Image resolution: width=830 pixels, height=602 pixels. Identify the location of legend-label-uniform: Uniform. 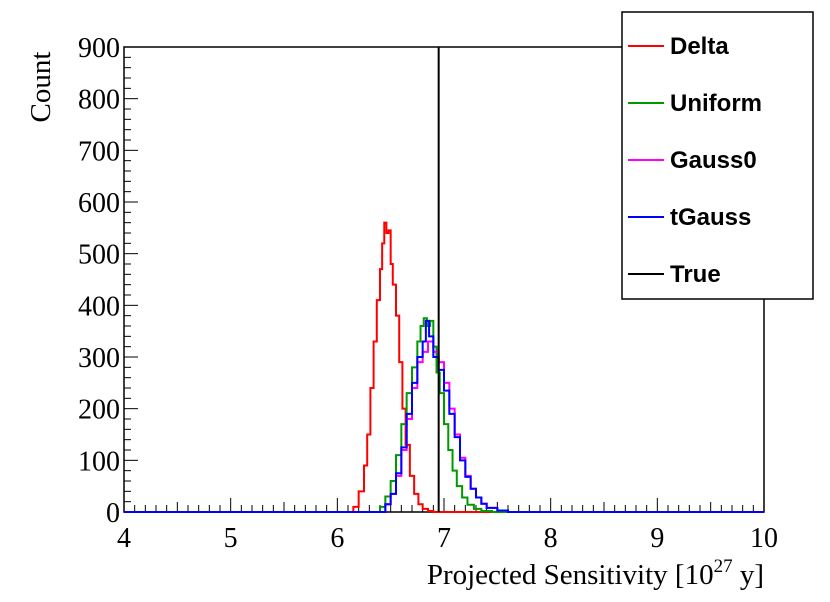
(716, 103).